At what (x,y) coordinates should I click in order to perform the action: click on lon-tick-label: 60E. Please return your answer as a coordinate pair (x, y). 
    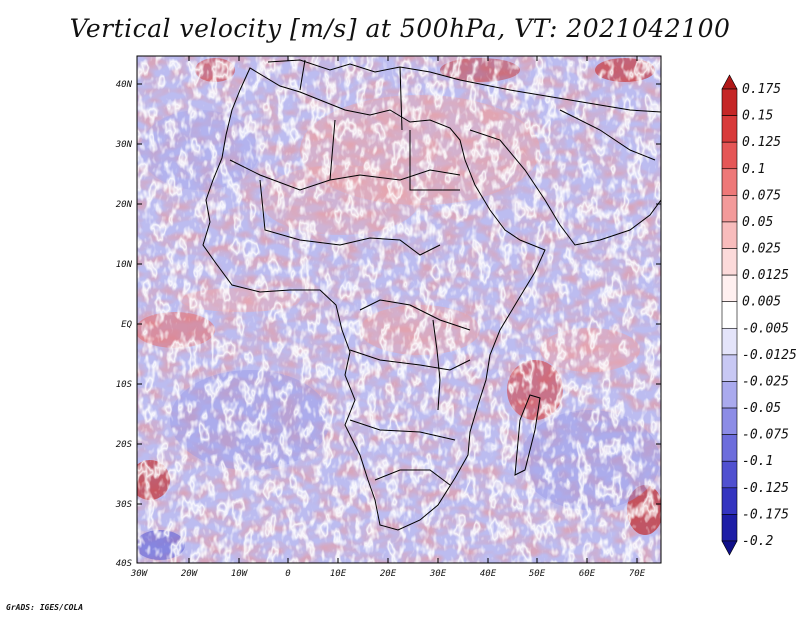
    Looking at the image, I should click on (587, 574).